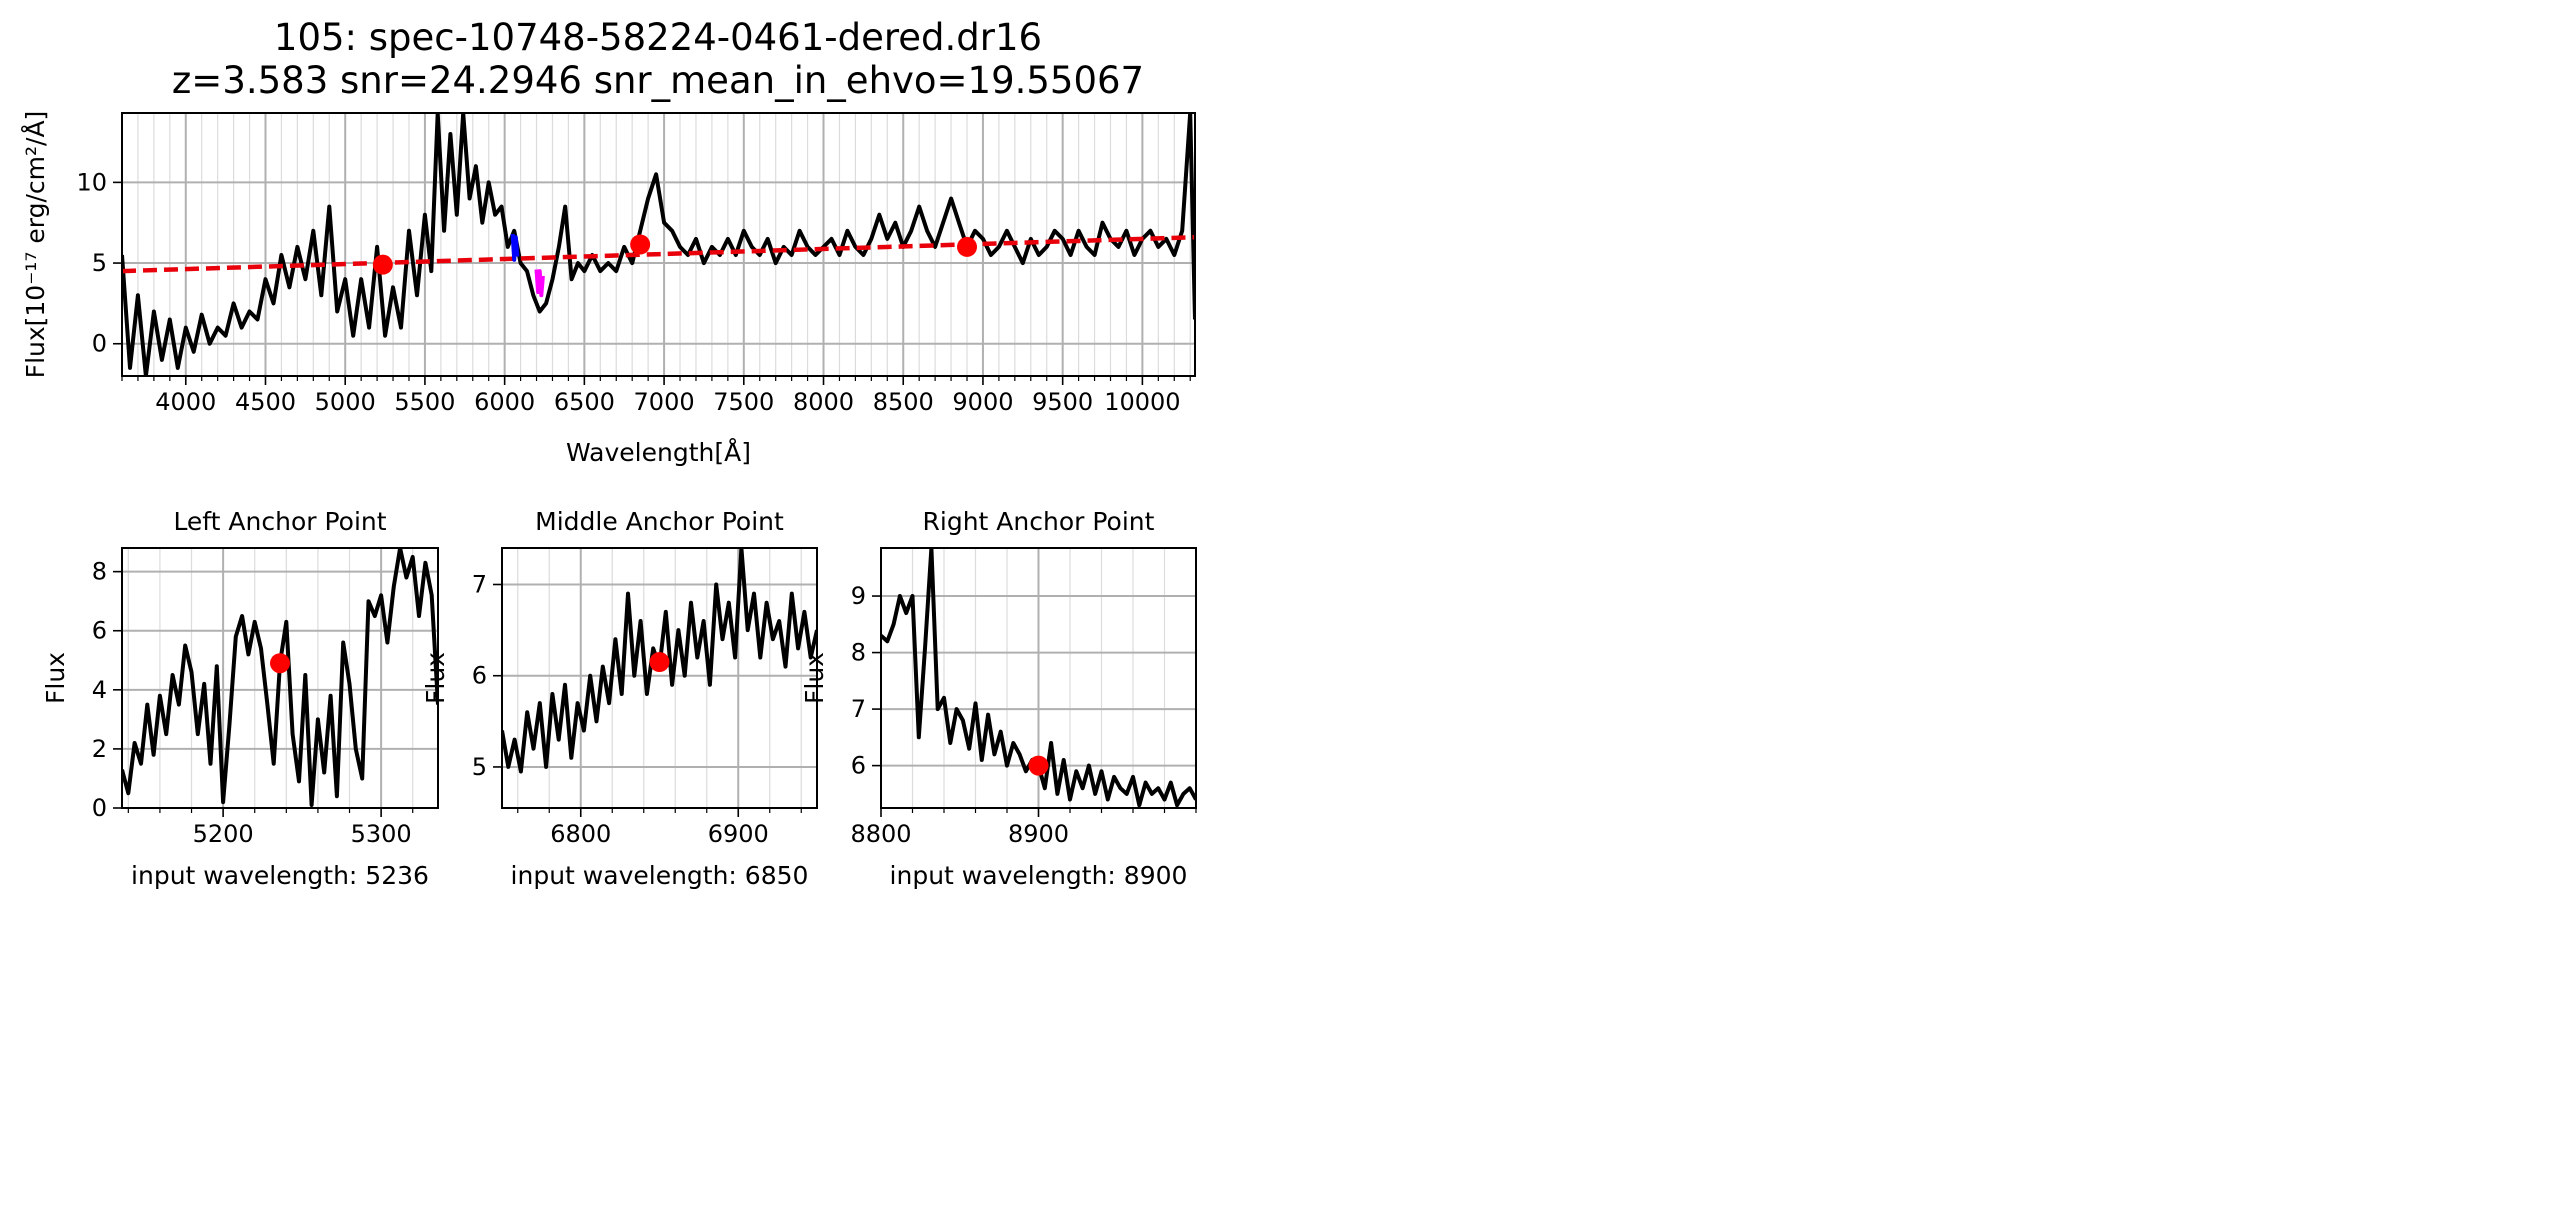  I want to click on middle-y-tick-label: 6, so click(479, 676).